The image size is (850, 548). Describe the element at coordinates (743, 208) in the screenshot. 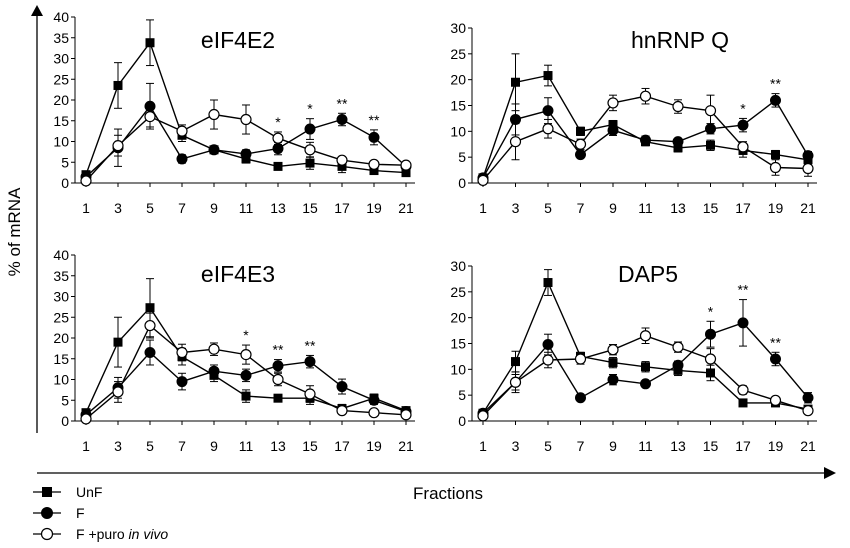

I see `x-tick-label: 17` at that location.